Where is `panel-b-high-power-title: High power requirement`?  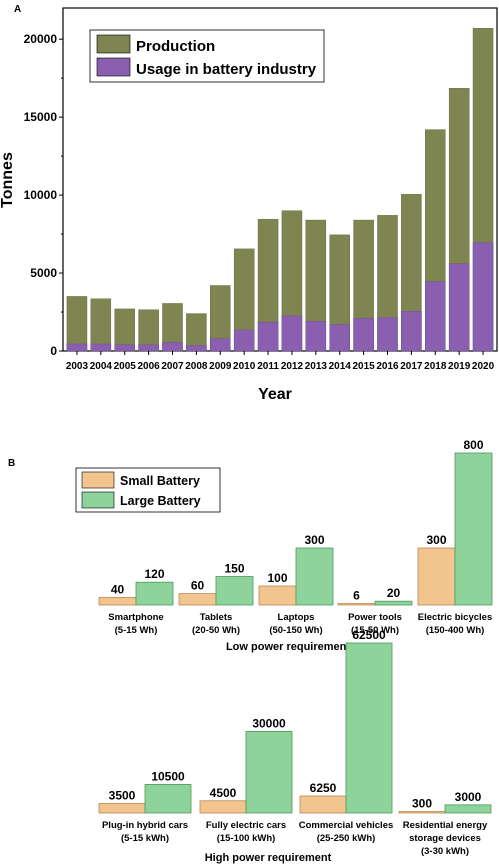 panel-b-high-power-title: High power requirement is located at coordinates (268, 858).